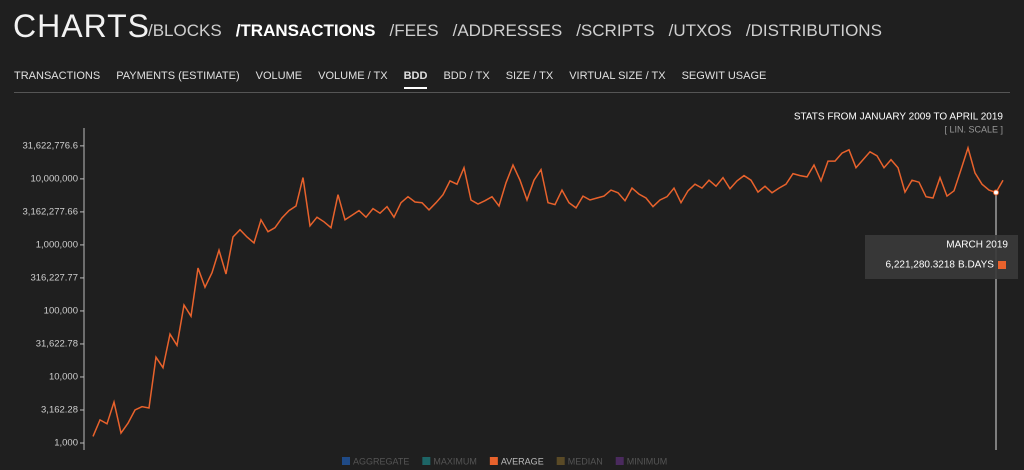 This screenshot has height=470, width=1024. Describe the element at coordinates (977, 245) in the screenshot. I see `tooltip-date: MARCH 2019` at that location.